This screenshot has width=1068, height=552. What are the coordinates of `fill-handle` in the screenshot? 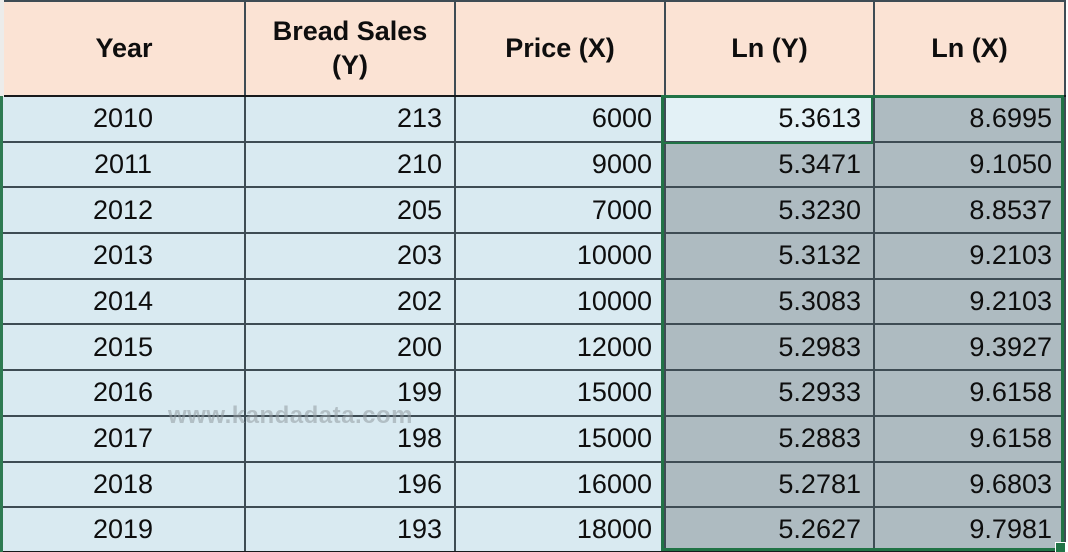 It's located at (1060, 547).